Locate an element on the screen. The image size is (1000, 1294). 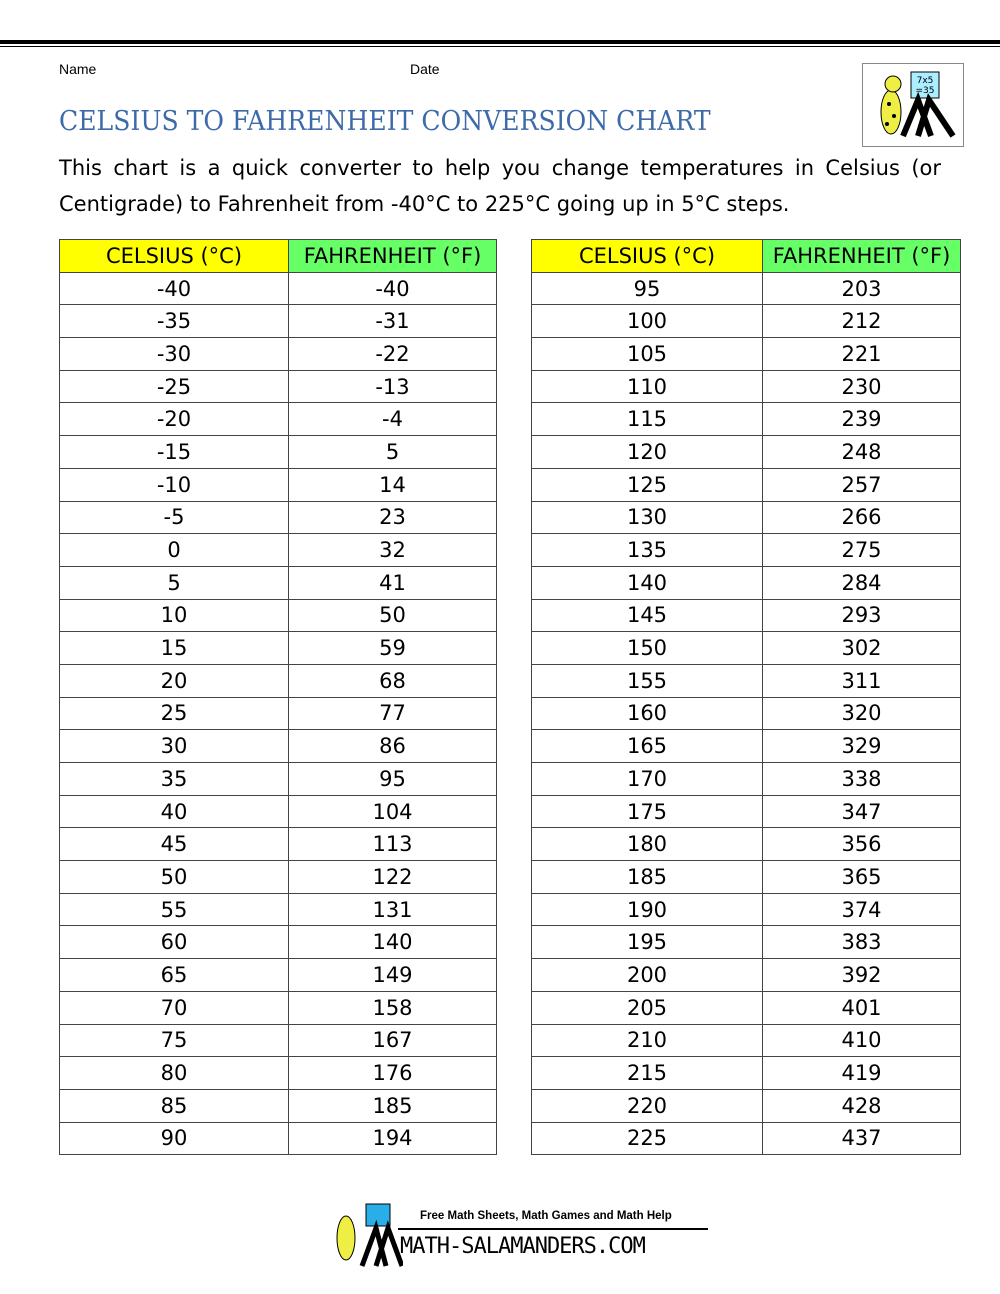
fahrenheit-cell: 347 is located at coordinates (861, 811).